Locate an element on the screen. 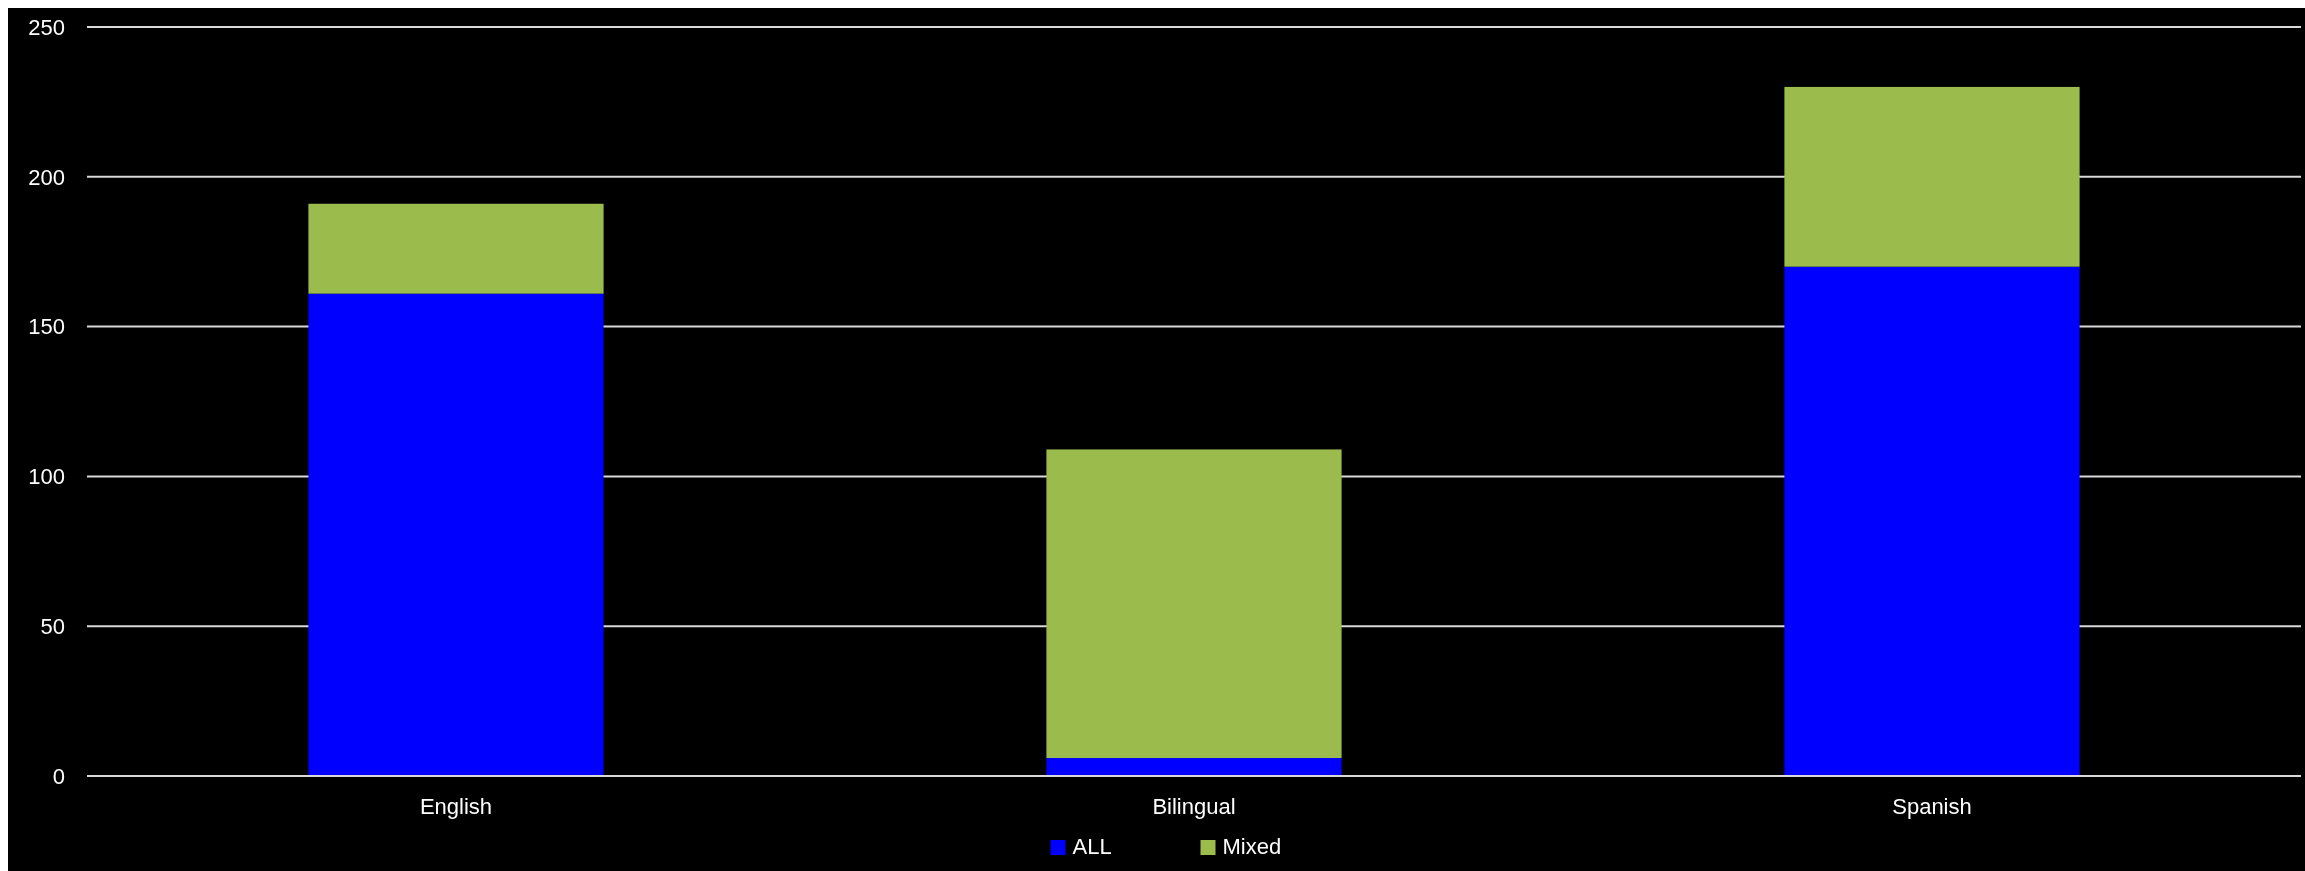  y-tick-label: 100 is located at coordinates (46, 477).